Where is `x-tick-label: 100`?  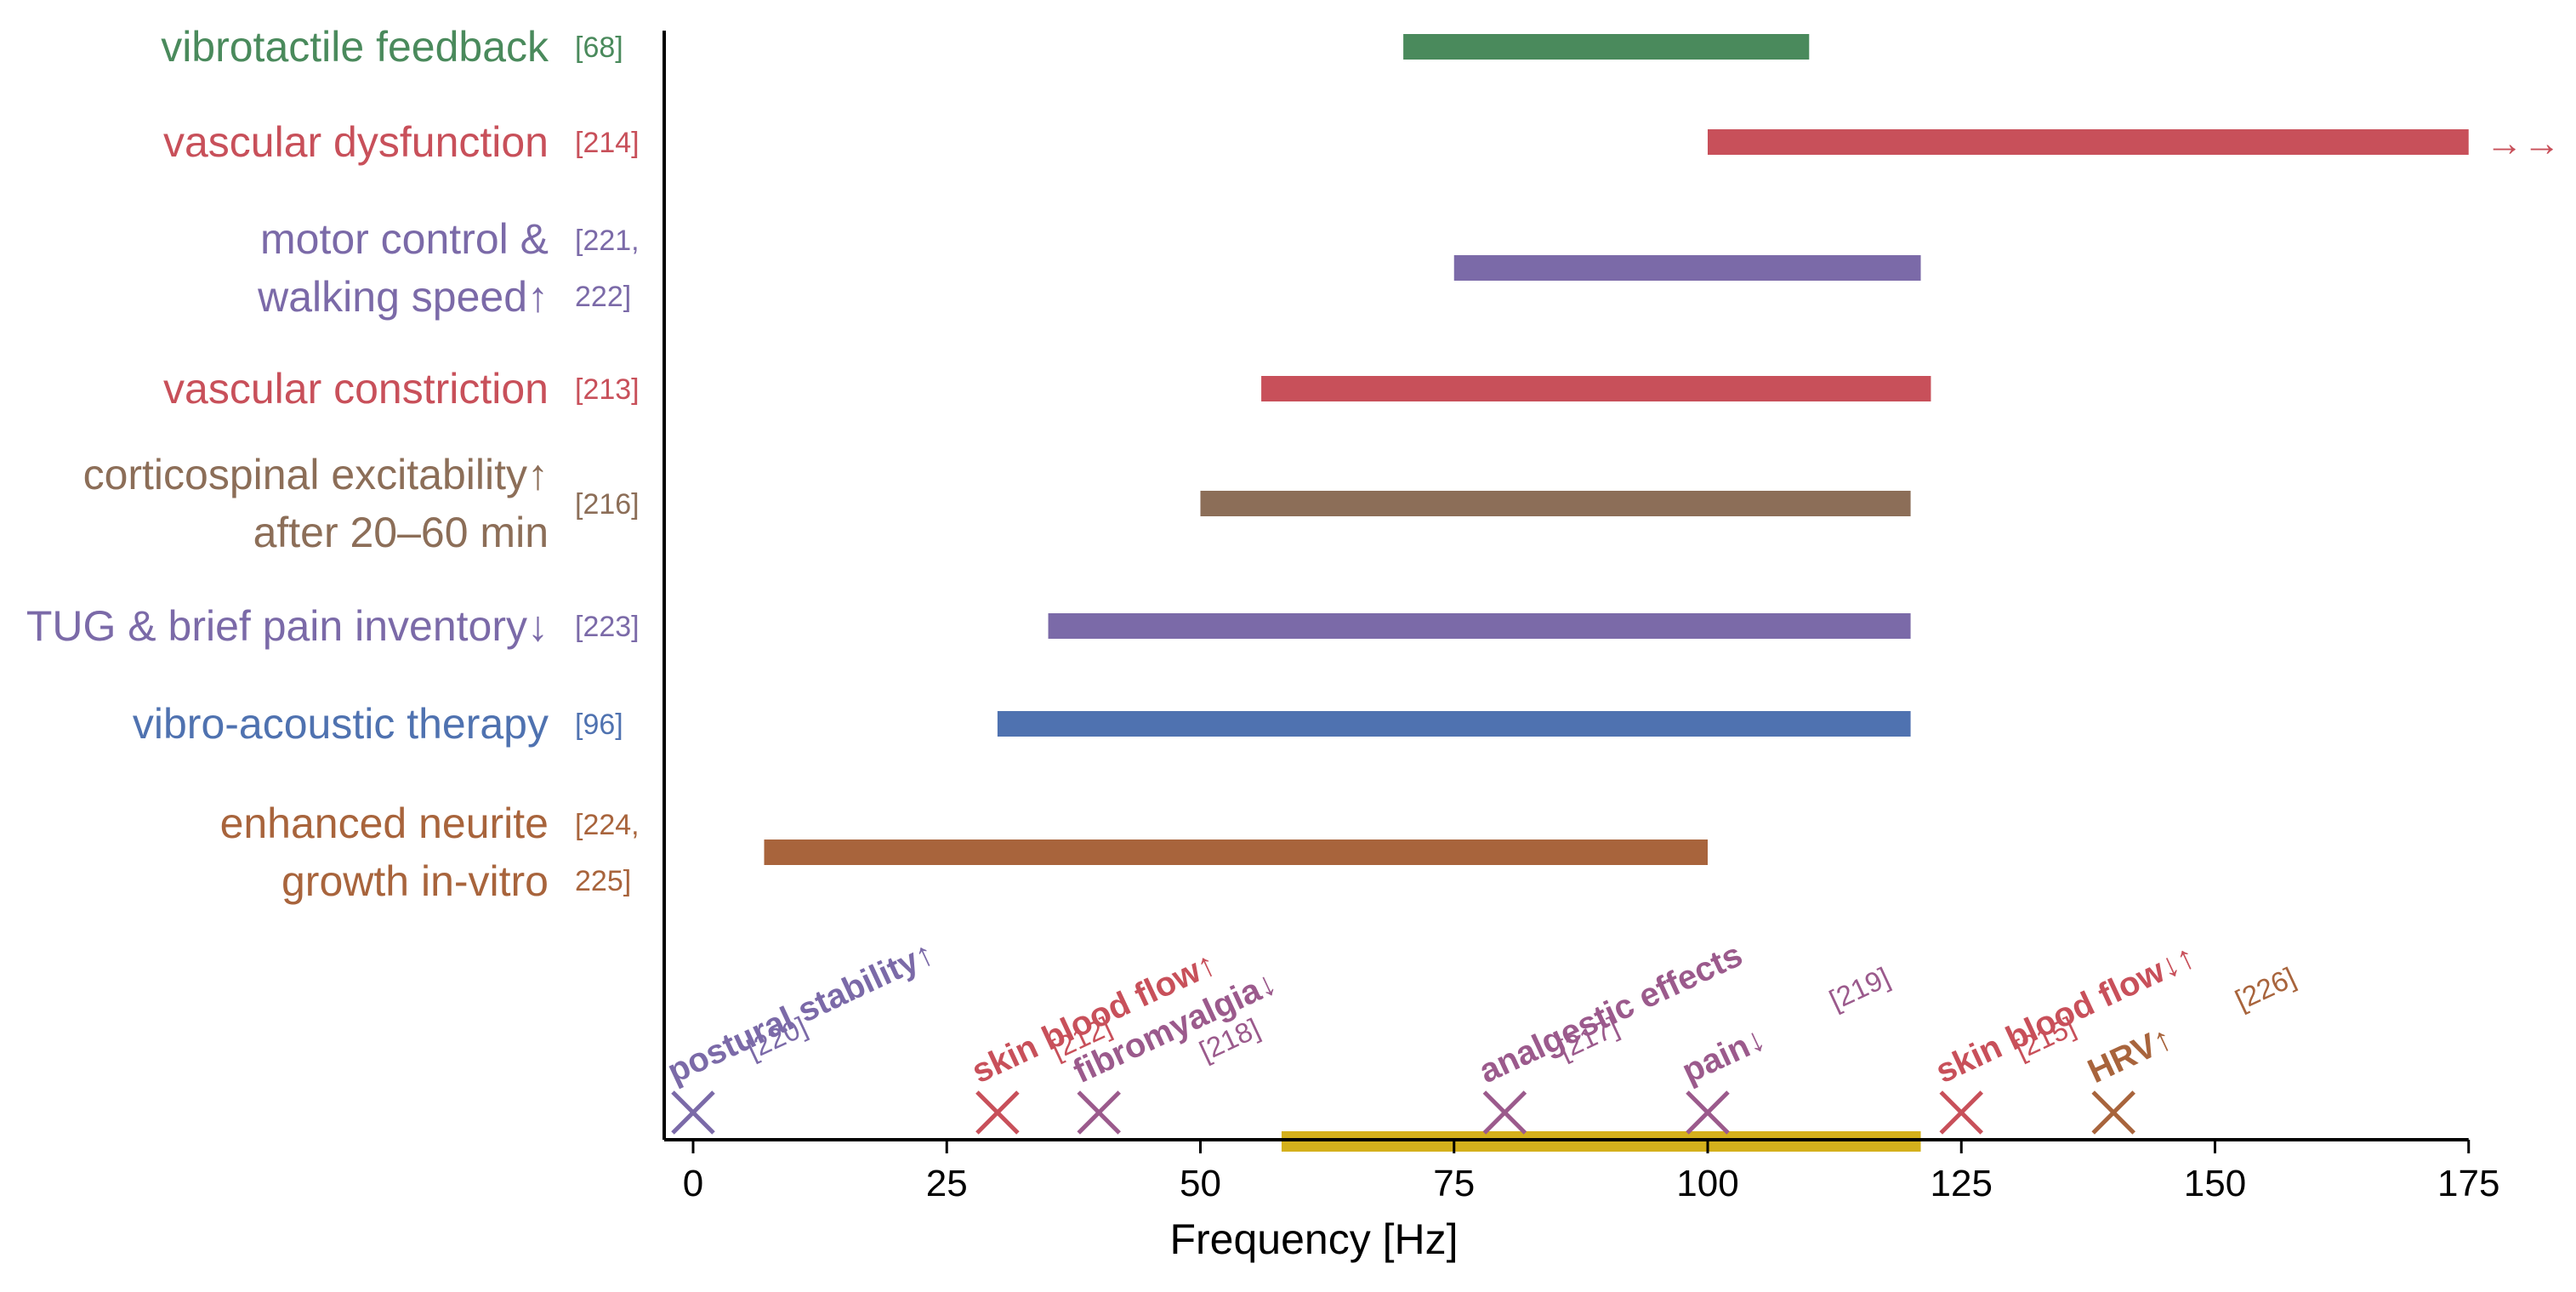 x-tick-label: 100 is located at coordinates (1707, 1183).